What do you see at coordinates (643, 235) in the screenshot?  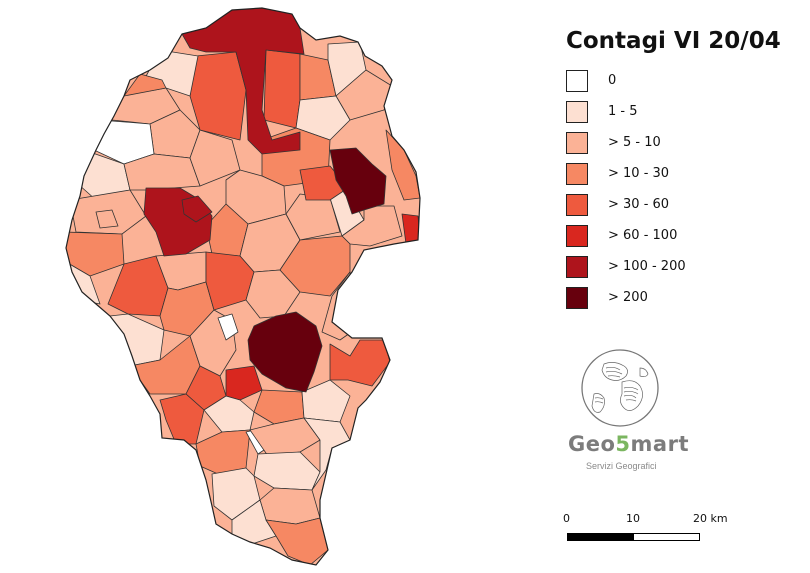 I see `legend-label: > 60 - 100` at bounding box center [643, 235].